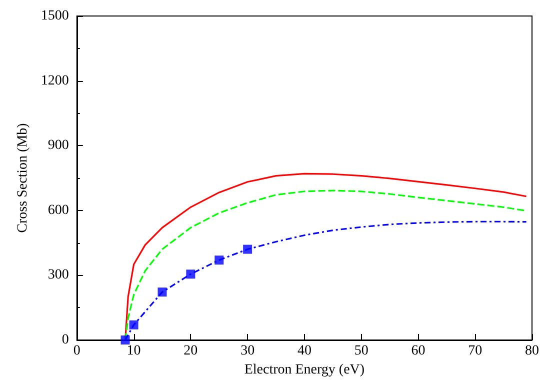 The width and height of the screenshot is (550, 390). I want to click on x-axis-title: Electron Energy (eV), so click(304, 370).